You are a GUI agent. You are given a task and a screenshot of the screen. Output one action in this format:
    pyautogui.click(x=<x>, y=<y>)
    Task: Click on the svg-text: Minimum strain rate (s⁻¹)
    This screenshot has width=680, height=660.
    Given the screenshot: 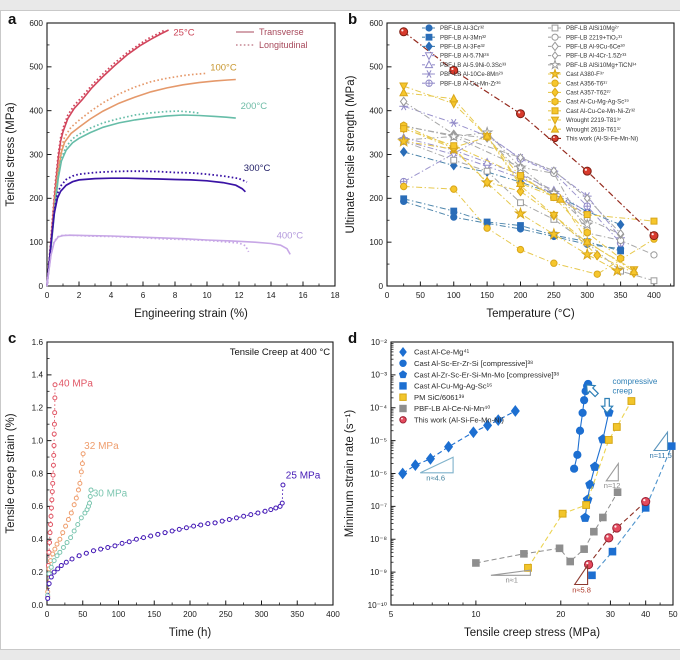 What is the action you would take?
    pyautogui.click(x=350, y=474)
    